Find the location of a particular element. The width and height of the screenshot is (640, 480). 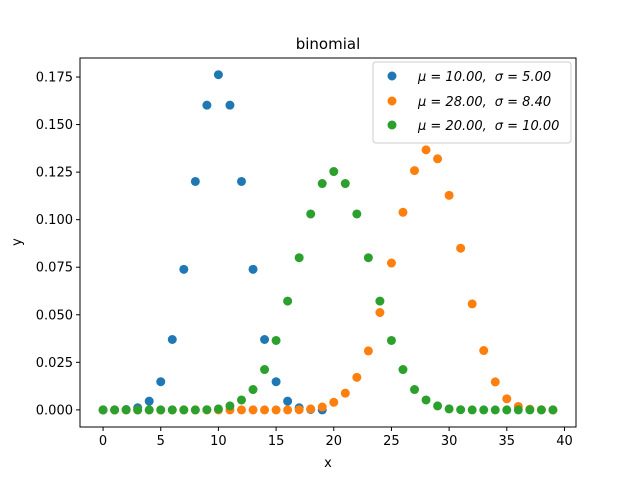

y-tick-label: 0.100 is located at coordinates (54, 220).